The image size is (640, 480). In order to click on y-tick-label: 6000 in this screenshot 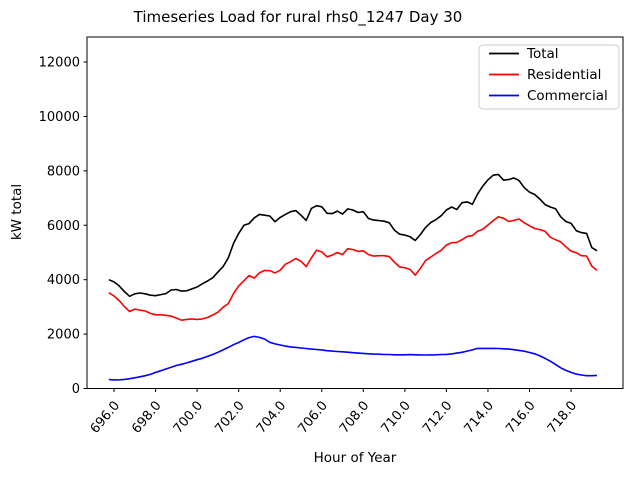, I will do `click(63, 226)`.